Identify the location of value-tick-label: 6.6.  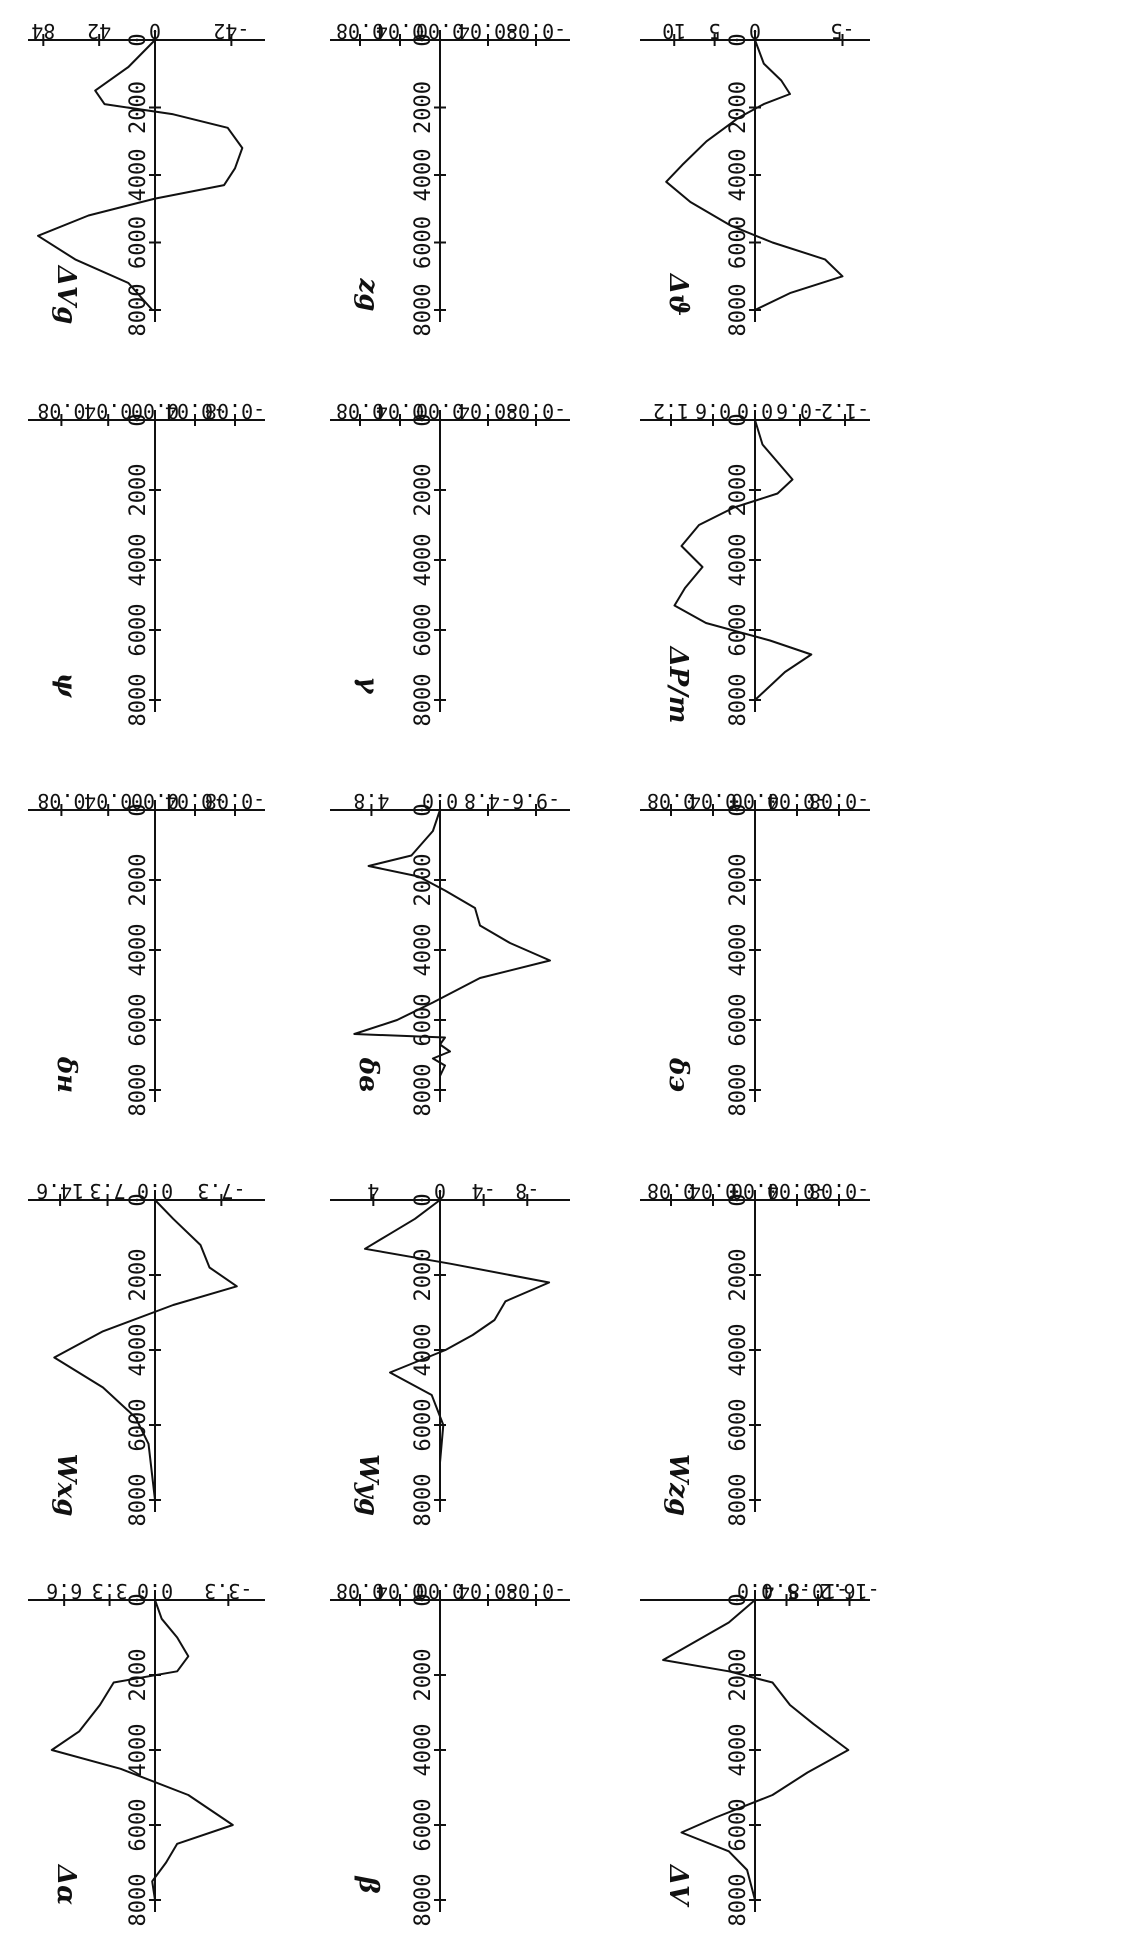
(64, 1591).